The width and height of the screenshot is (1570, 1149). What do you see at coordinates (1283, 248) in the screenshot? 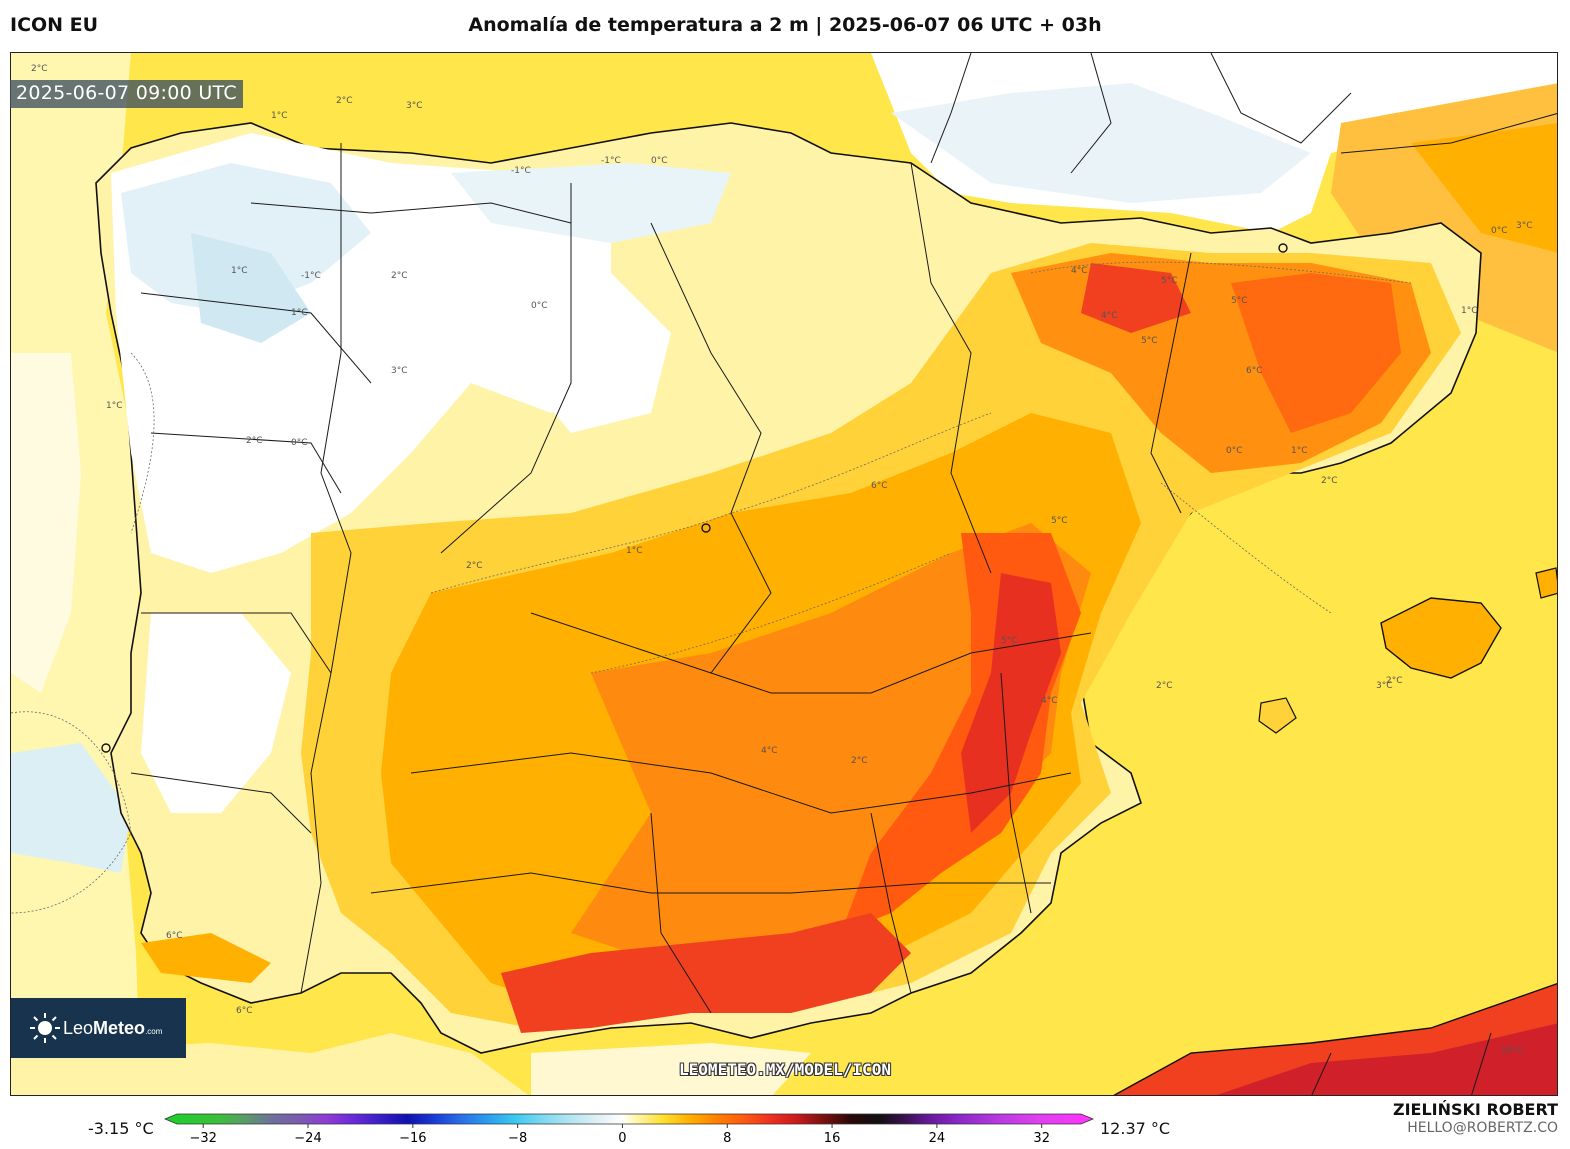
I see `barcelona-marker` at bounding box center [1283, 248].